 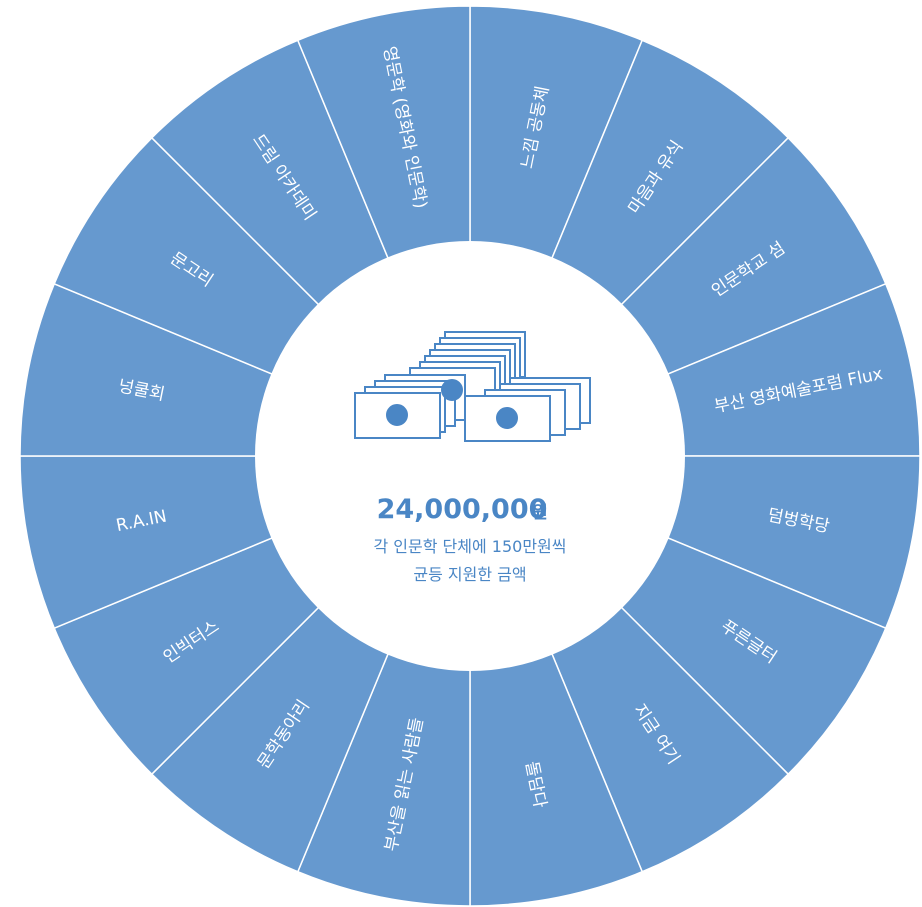 I want to click on money-icon, so click(x=472, y=386).